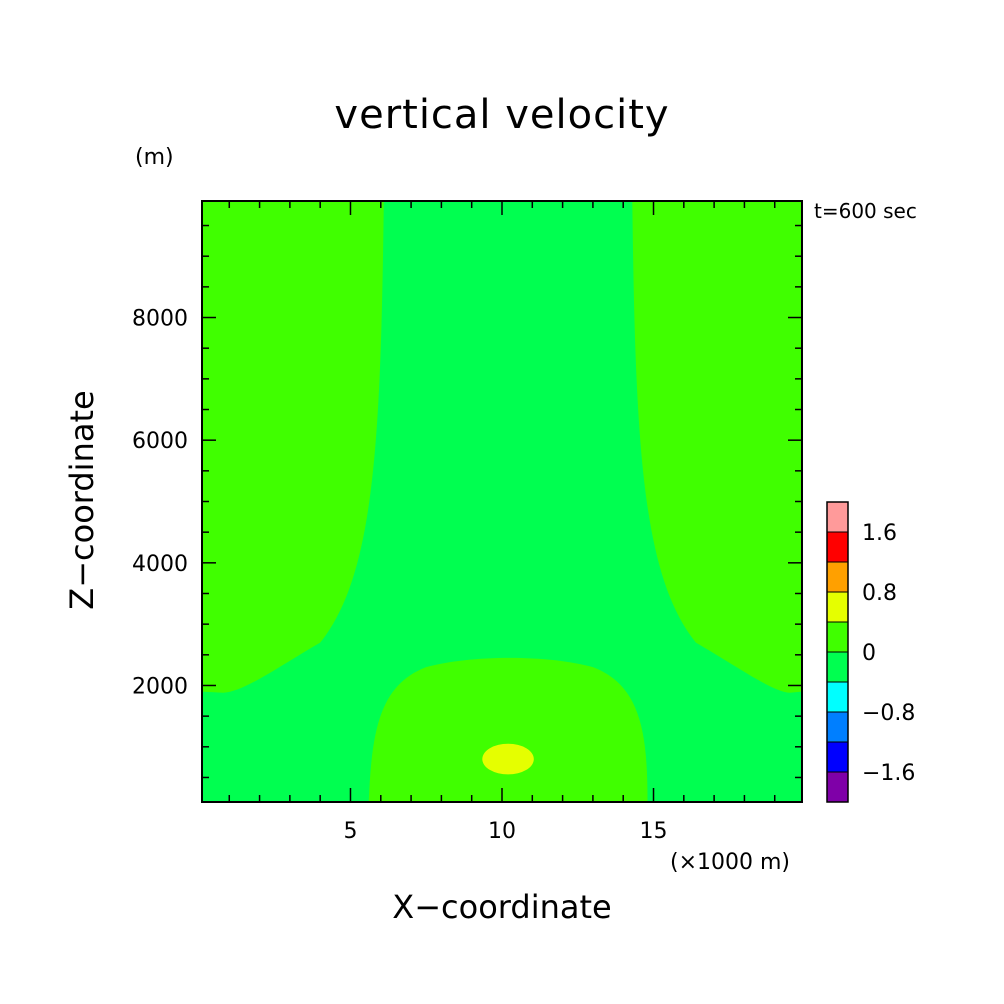 The height and width of the screenshot is (1004, 1004). Describe the element at coordinates (502, 115) in the screenshot. I see `chart-title: vertical velocity` at that location.